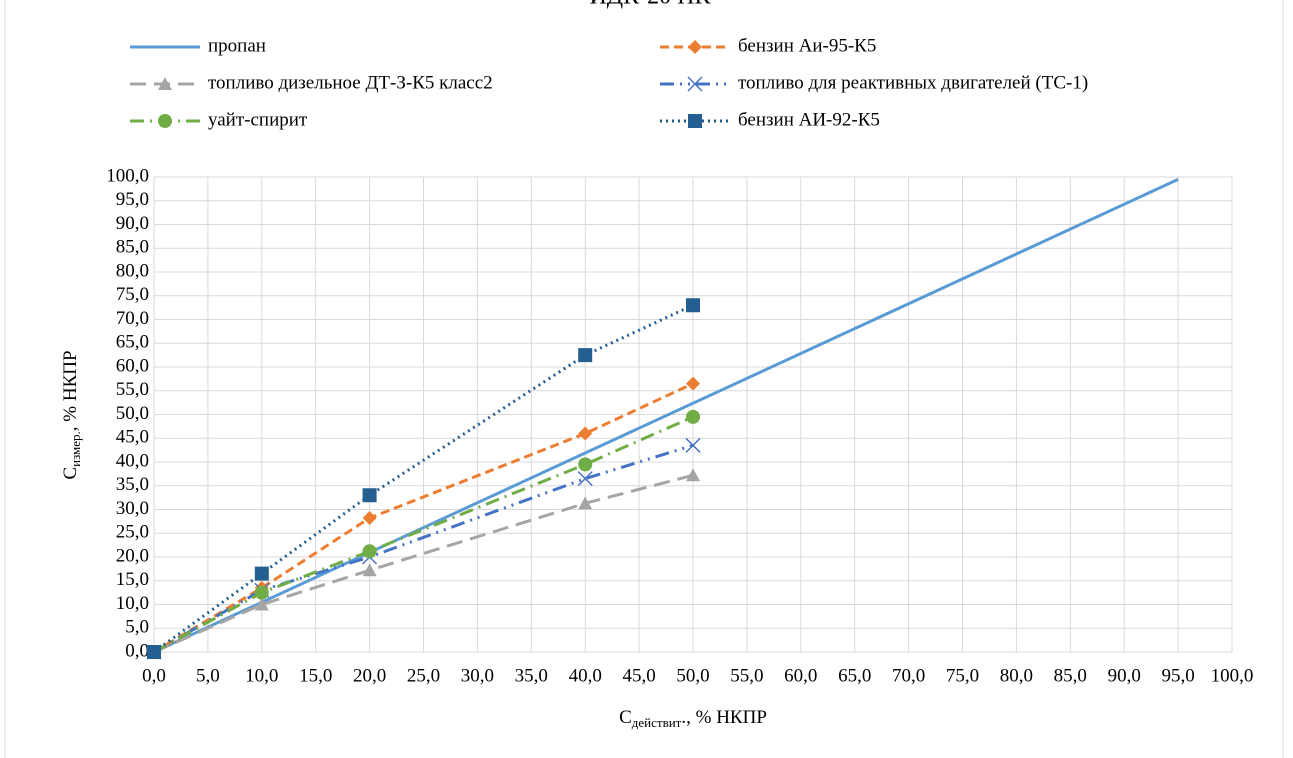  What do you see at coordinates (127, 175) in the screenshot?
I see `y-tick-label: 100,0` at bounding box center [127, 175].